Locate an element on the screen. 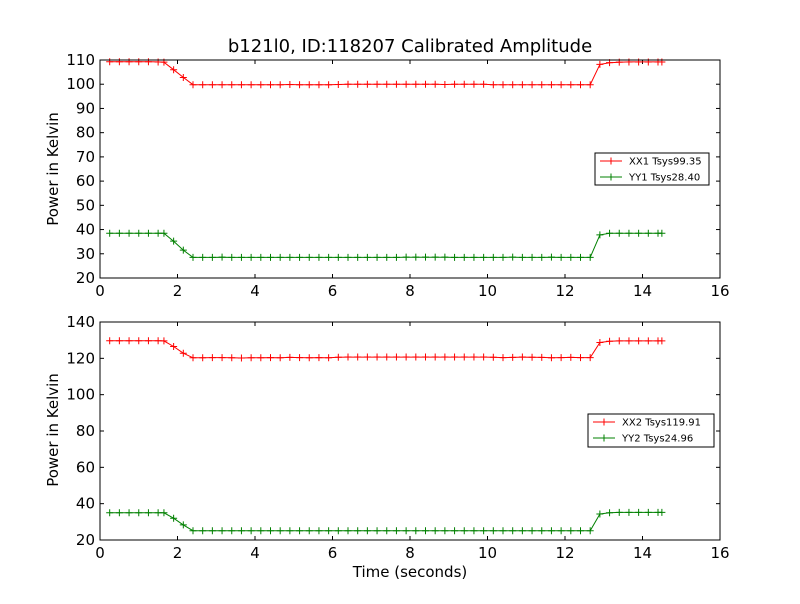 Image resolution: width=800 pixels, height=604 pixels. top-ytick-label: 60 is located at coordinates (85, 181).